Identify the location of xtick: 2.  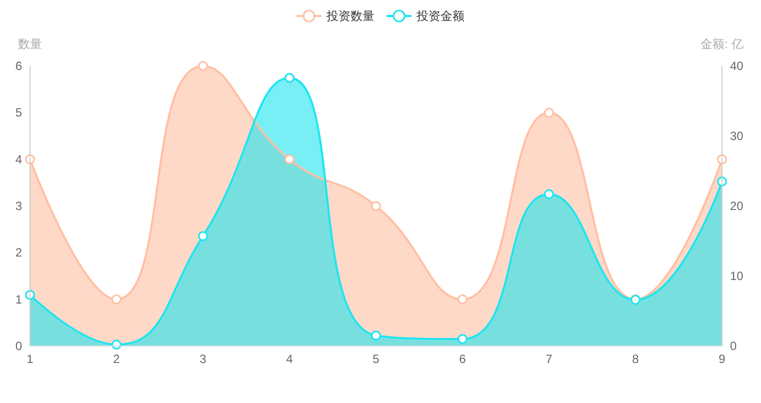
(116, 359).